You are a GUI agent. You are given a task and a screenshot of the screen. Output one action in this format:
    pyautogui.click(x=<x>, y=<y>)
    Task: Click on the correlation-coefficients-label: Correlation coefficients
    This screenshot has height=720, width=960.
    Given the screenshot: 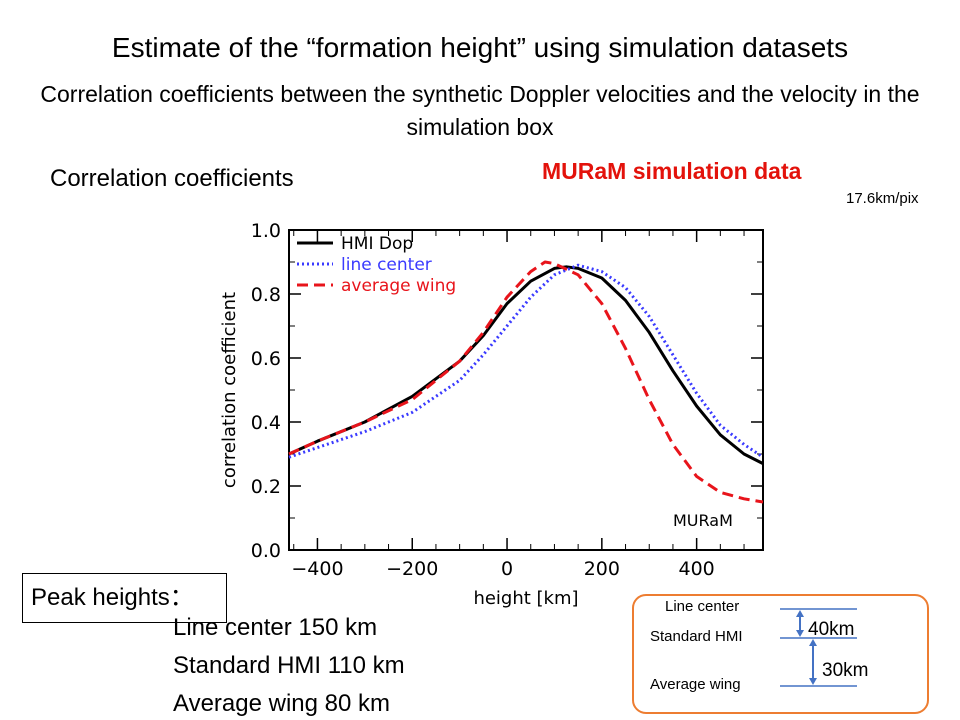 What is the action you would take?
    pyautogui.click(x=172, y=178)
    